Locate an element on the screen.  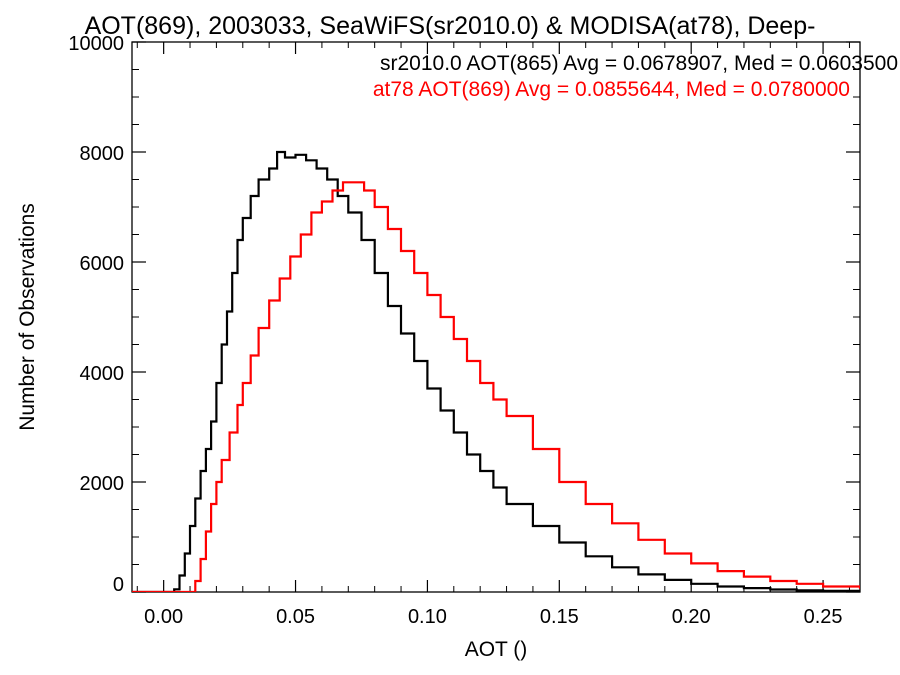
y-tick-label: 8000 is located at coordinates (102, 154).